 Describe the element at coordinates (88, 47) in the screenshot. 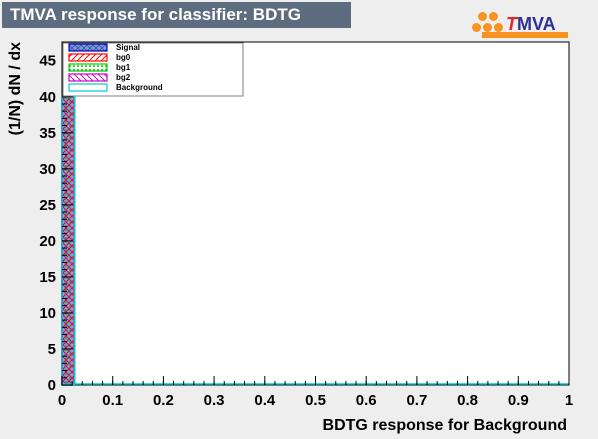

I see `legend-swatch-signal` at that location.